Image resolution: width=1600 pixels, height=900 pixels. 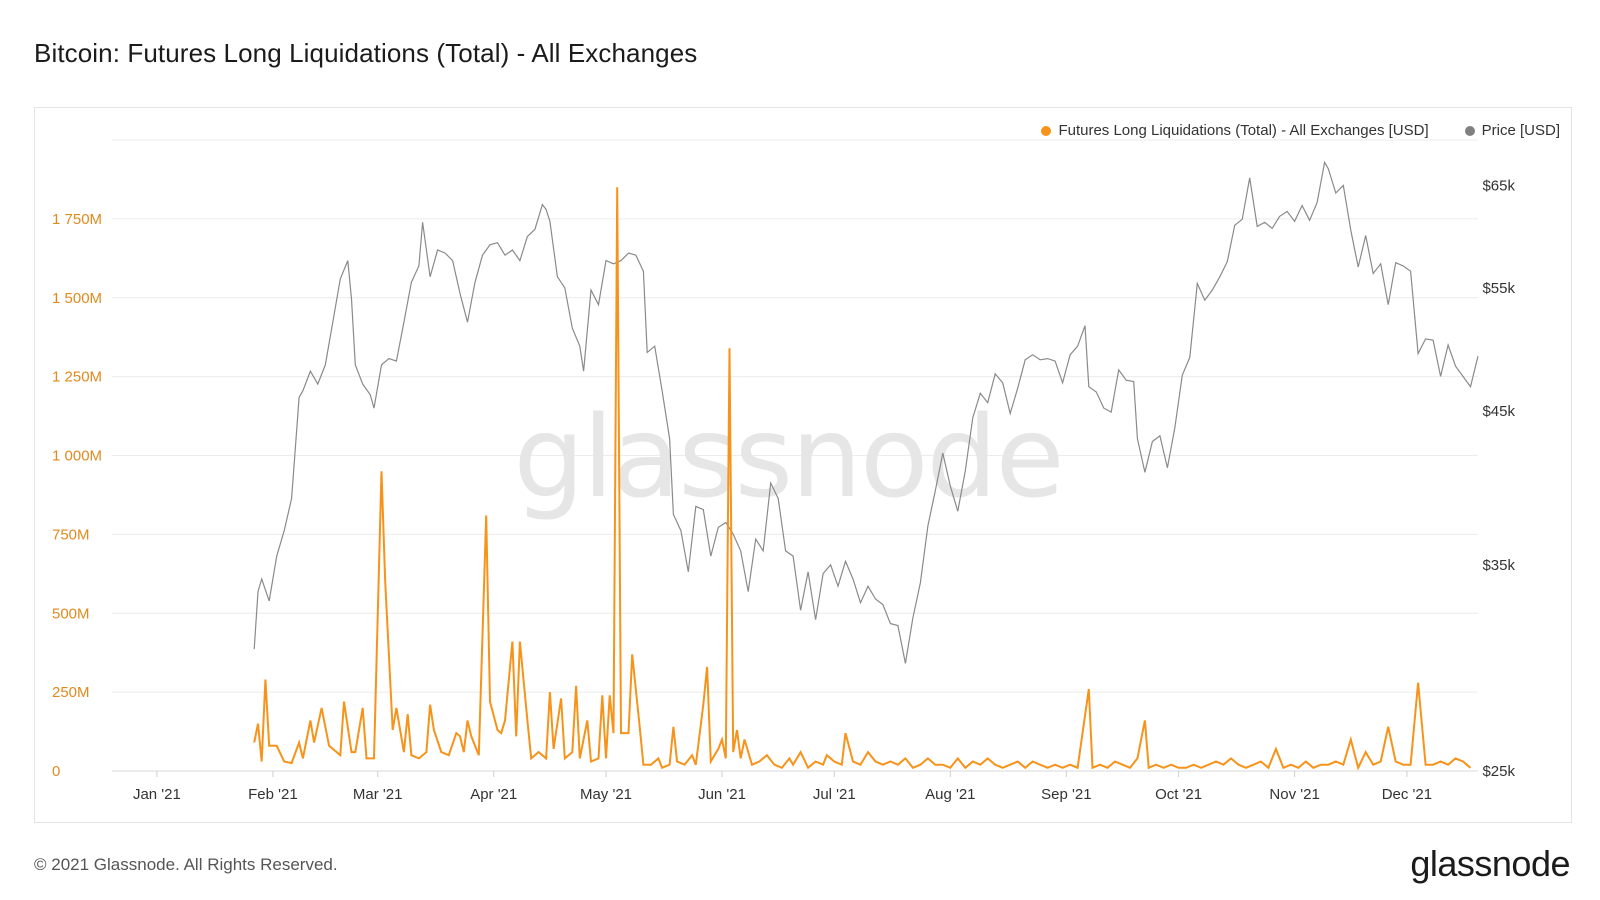 I want to click on x-axis-tick-label: May '21, so click(x=606, y=794).